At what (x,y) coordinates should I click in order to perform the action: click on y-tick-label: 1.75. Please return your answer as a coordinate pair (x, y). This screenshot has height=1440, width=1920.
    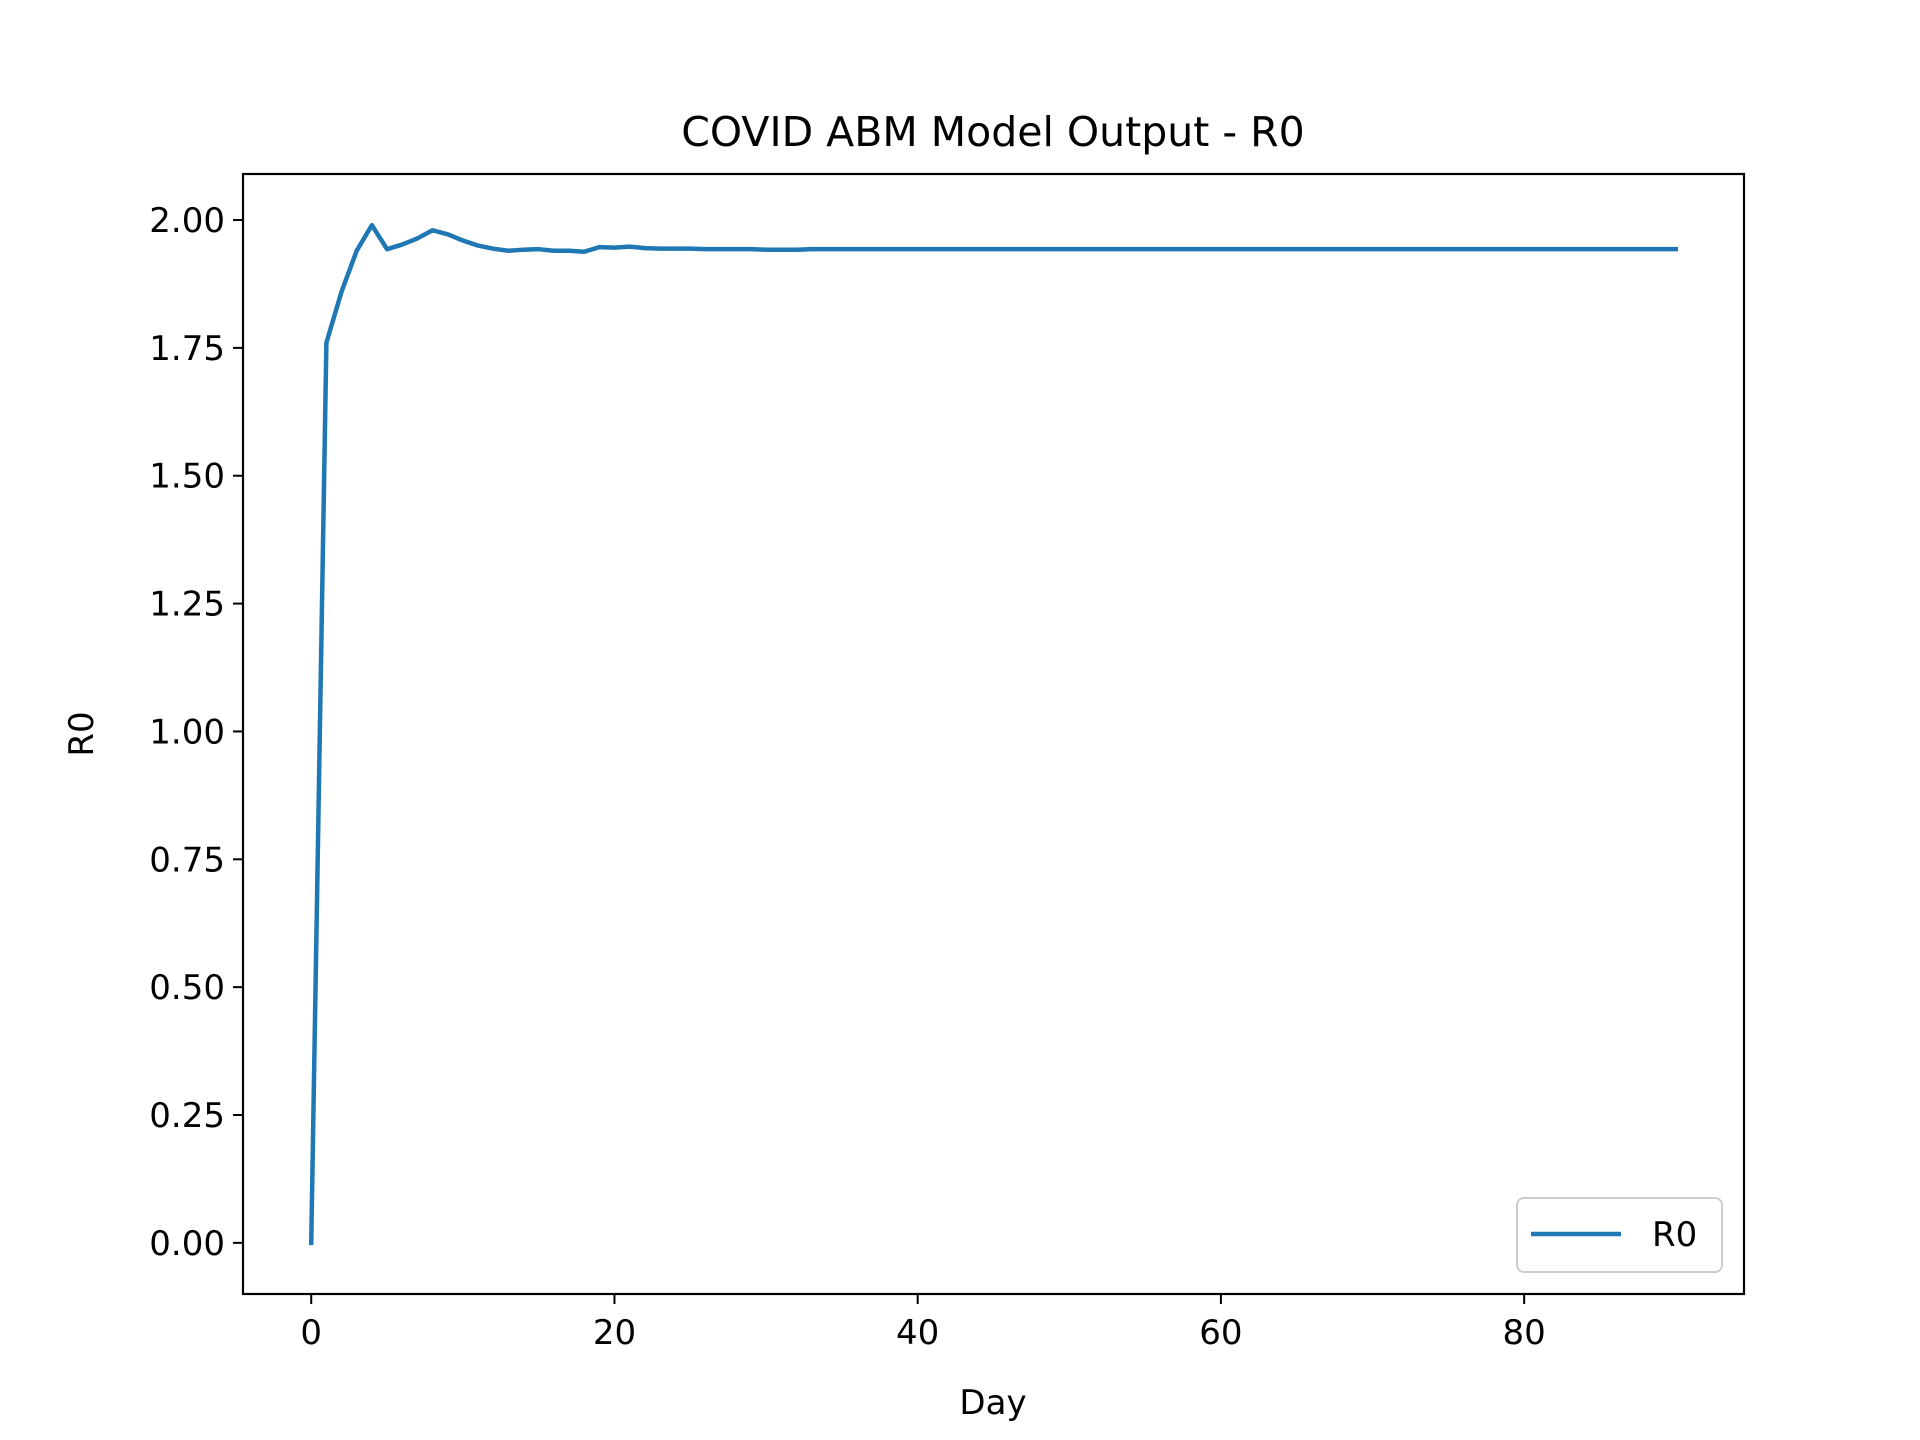
    Looking at the image, I should click on (187, 349).